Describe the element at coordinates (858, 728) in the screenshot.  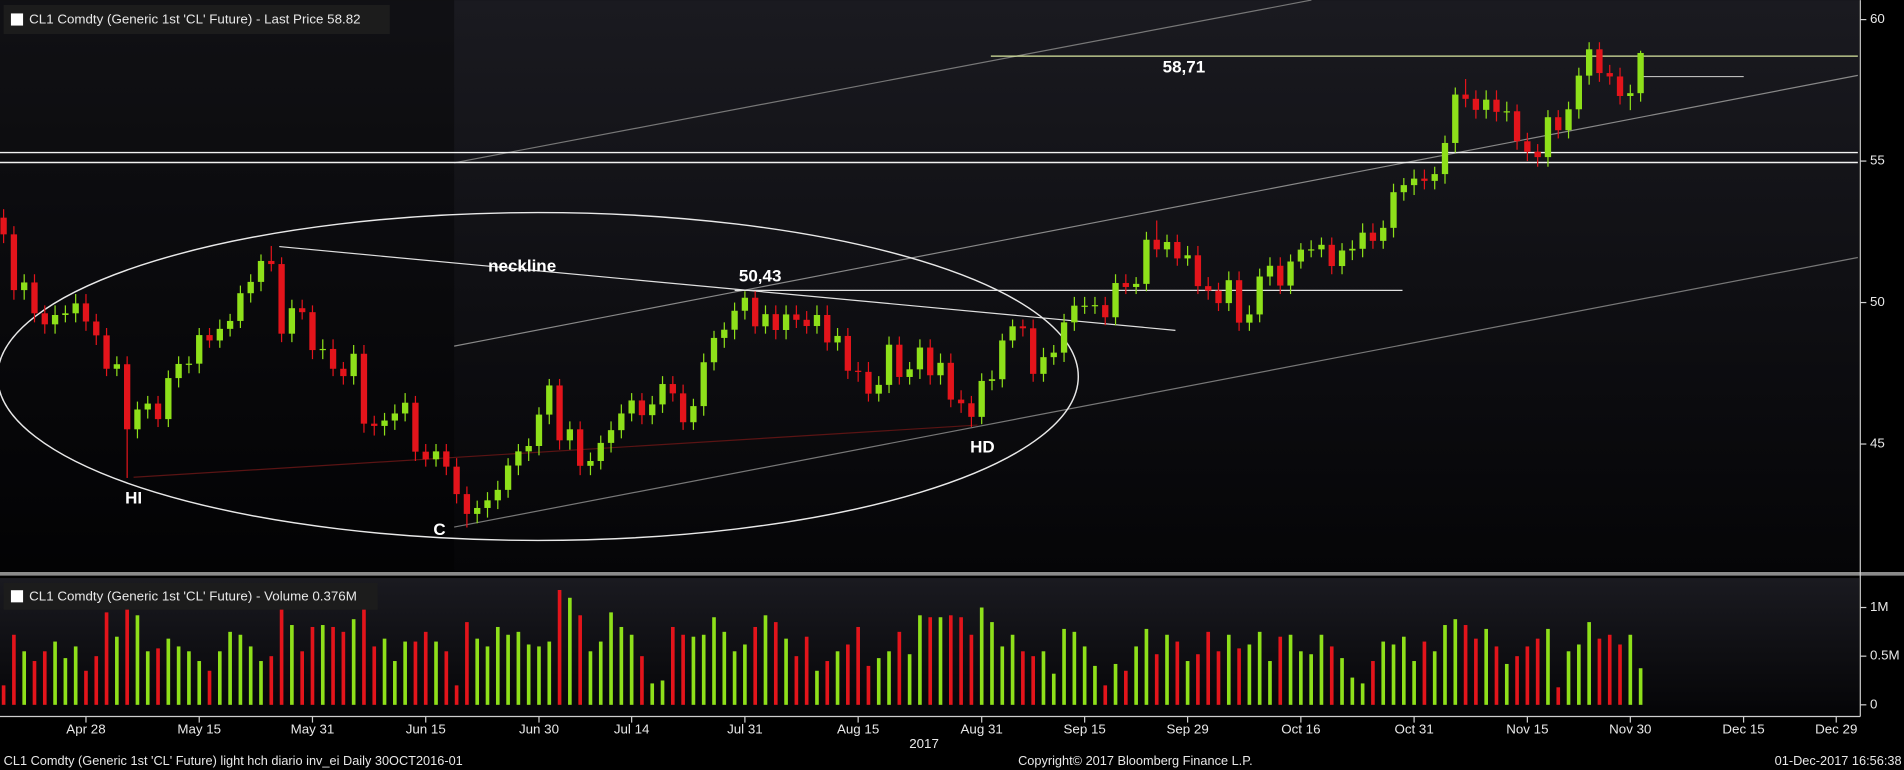
I see `x-tick-label: Aug 15` at that location.